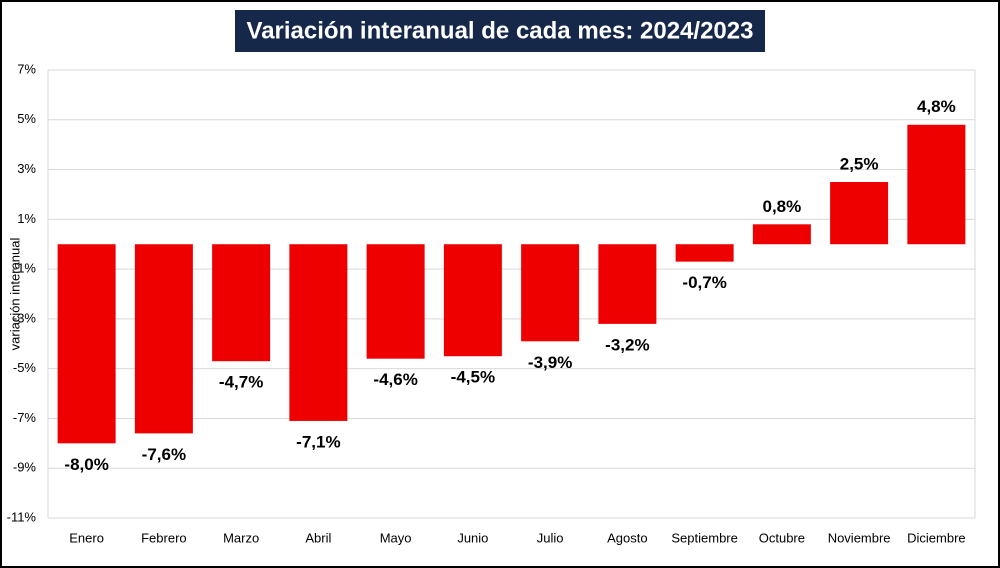 This screenshot has width=1000, height=568. I want to click on value-label: 4,8%, so click(936, 106).